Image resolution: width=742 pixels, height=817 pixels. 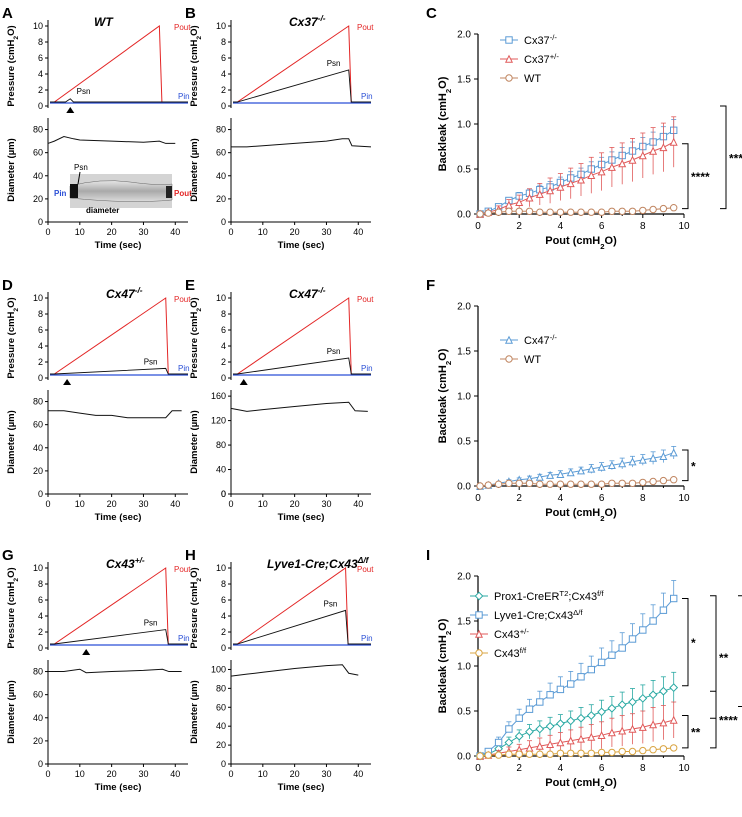 I want to click on panel-letter-A: A, so click(x=7, y=13).